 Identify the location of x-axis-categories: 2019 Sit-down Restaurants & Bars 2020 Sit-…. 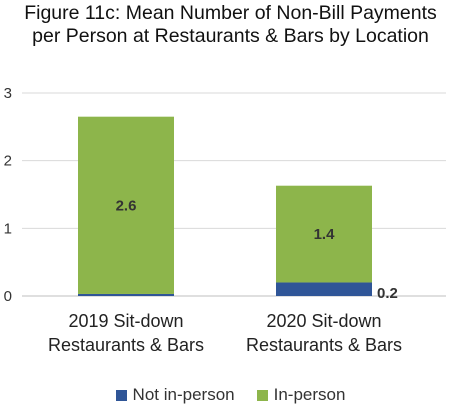
(225, 333).